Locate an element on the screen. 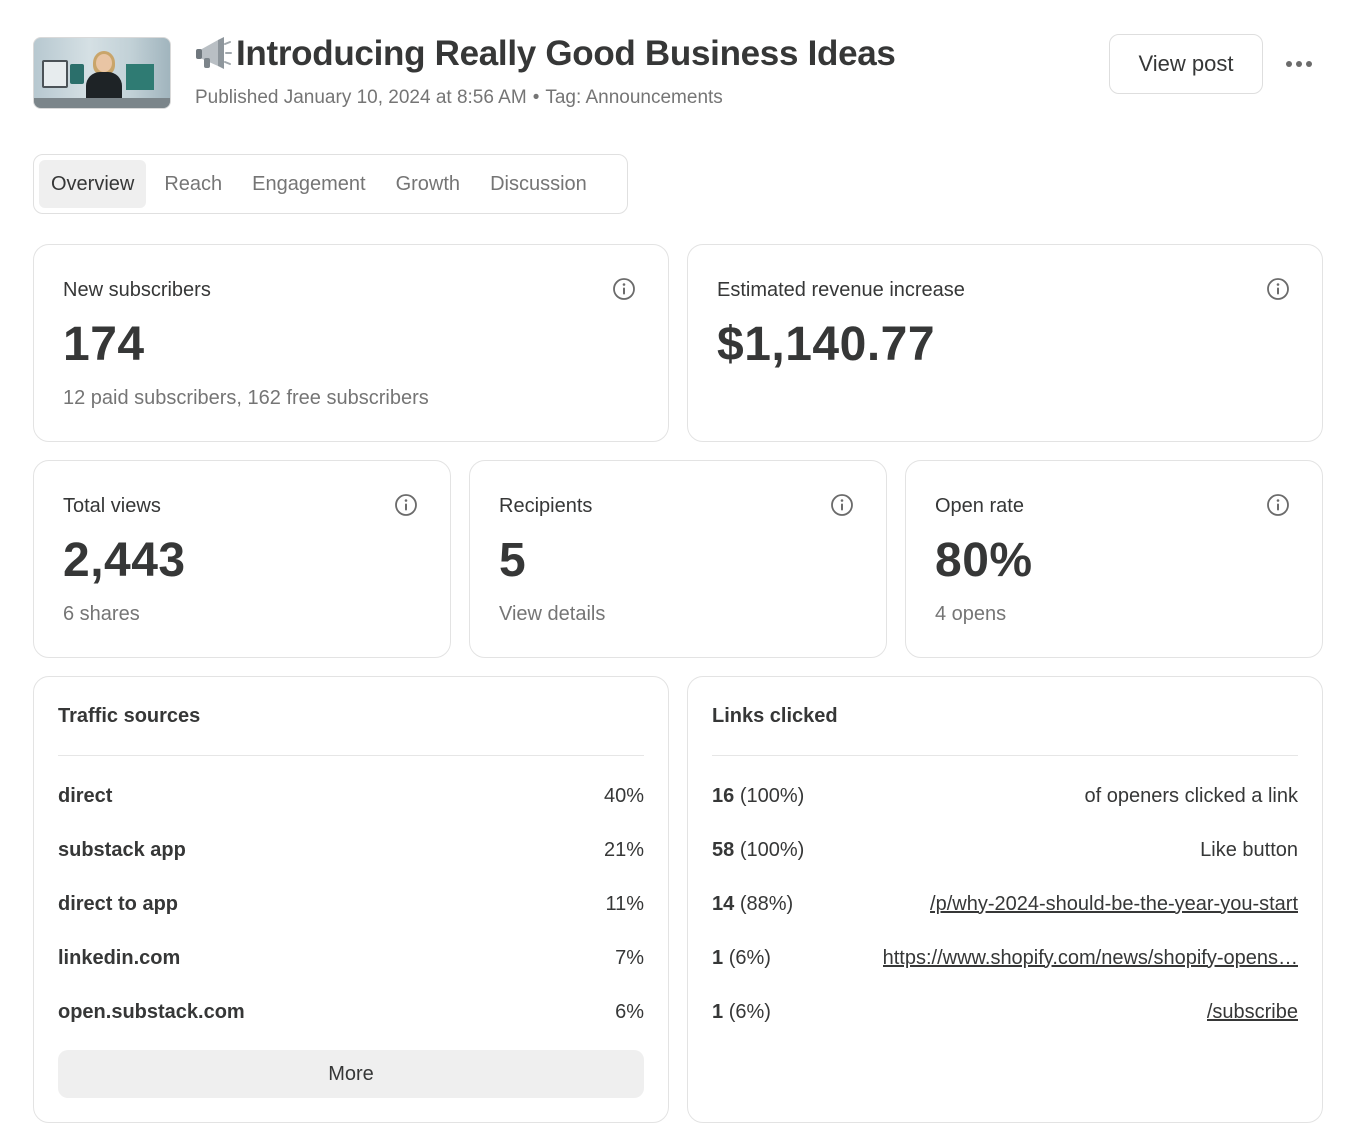 Image resolution: width=1348 pixels, height=1142 pixels. total-views-card: Total views 2,443 6 shares is located at coordinates (242, 559).